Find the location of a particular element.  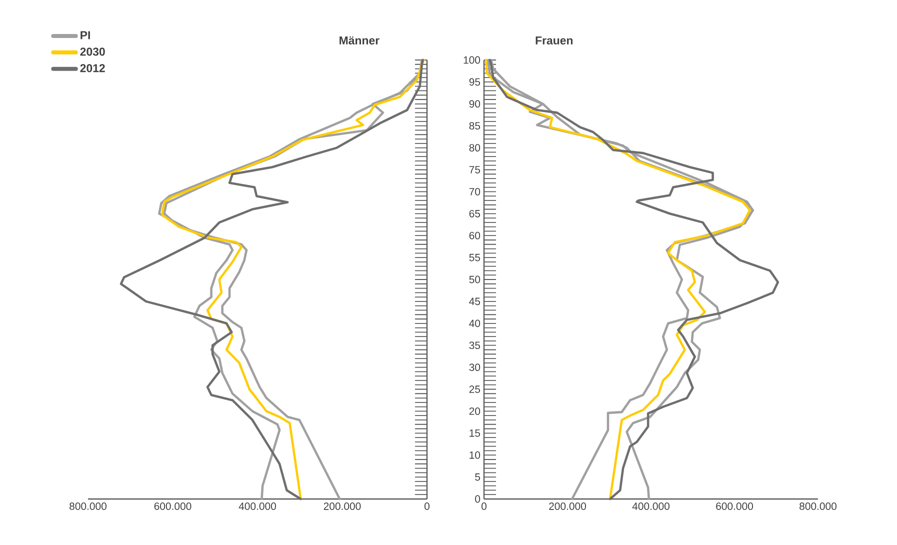

y-tick-label: 95 is located at coordinates (474, 82).